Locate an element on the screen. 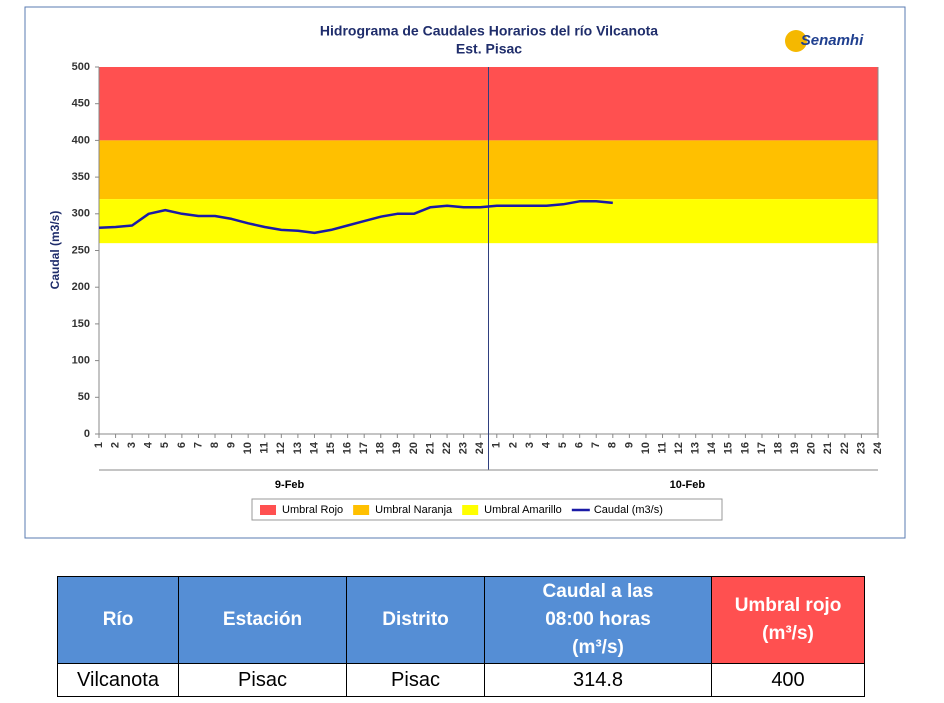 The height and width of the screenshot is (703, 944). legend-label: Umbral Naranja is located at coordinates (414, 510).